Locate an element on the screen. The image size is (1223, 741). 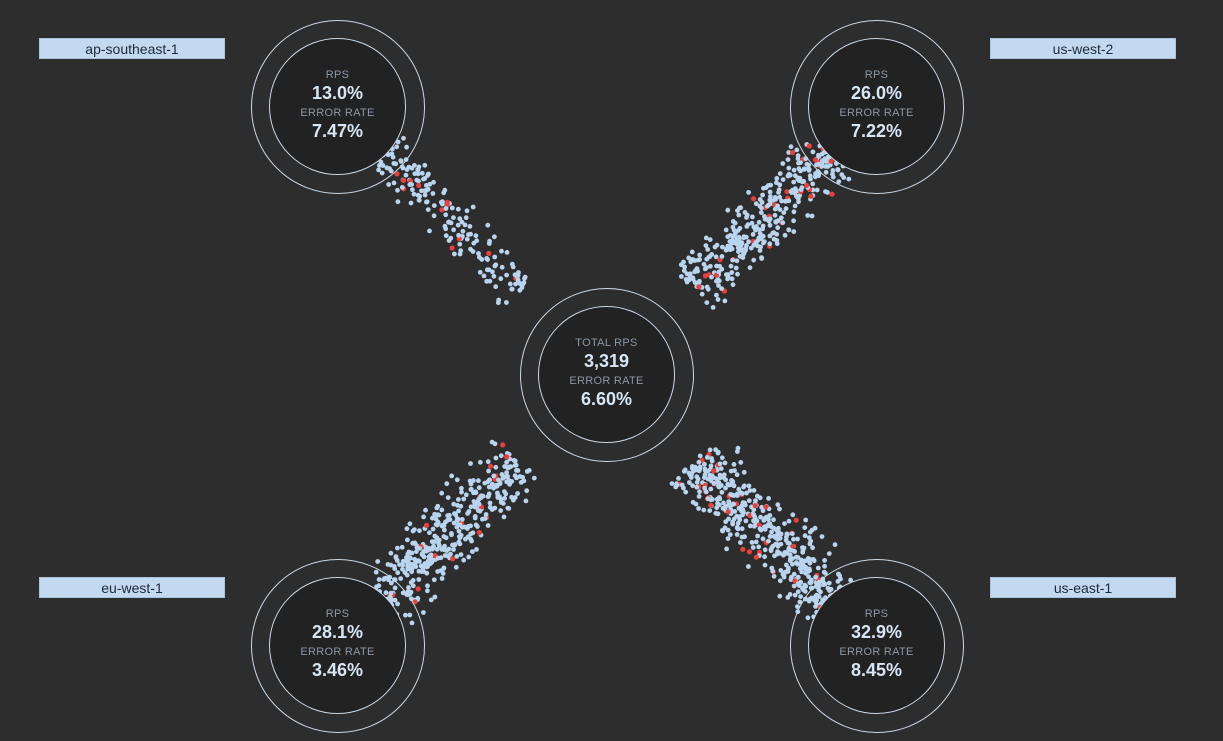
error-rate-value: 8.45% is located at coordinates (876, 669).